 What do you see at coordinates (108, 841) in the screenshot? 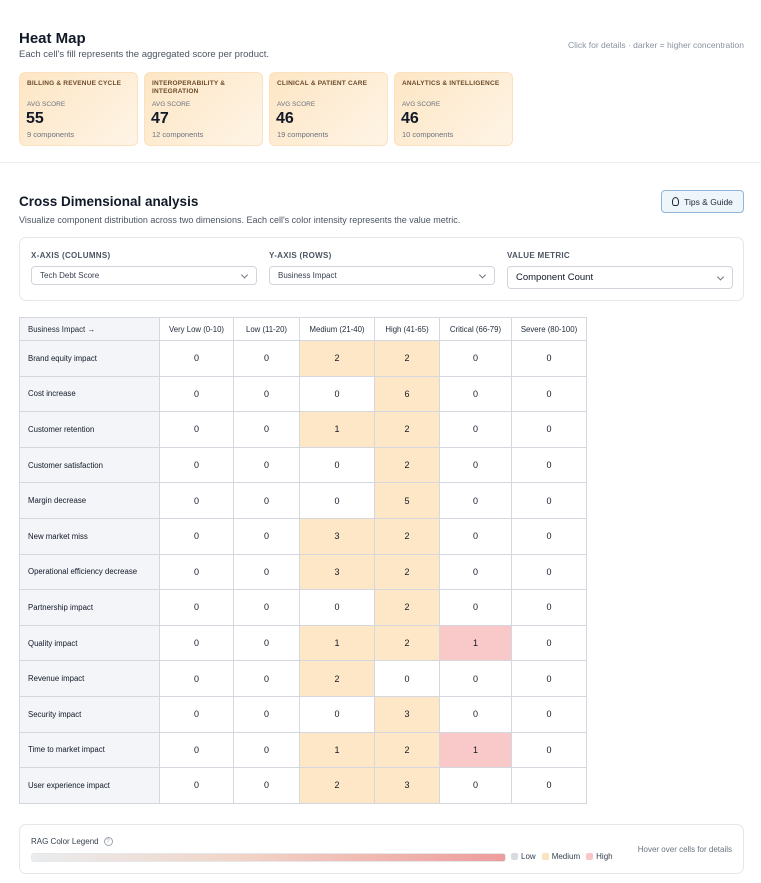
I see `help-icon: ?` at bounding box center [108, 841].